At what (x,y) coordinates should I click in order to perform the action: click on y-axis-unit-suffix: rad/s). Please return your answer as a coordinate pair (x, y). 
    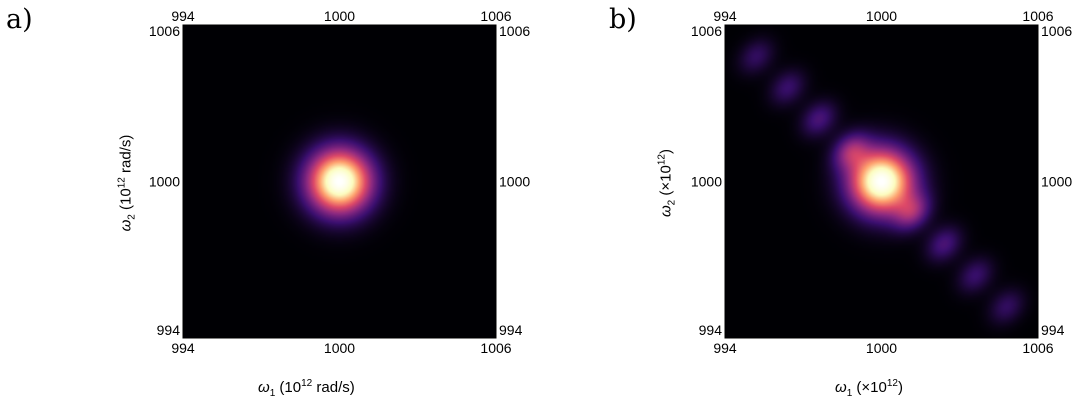
    Looking at the image, I should click on (126, 156).